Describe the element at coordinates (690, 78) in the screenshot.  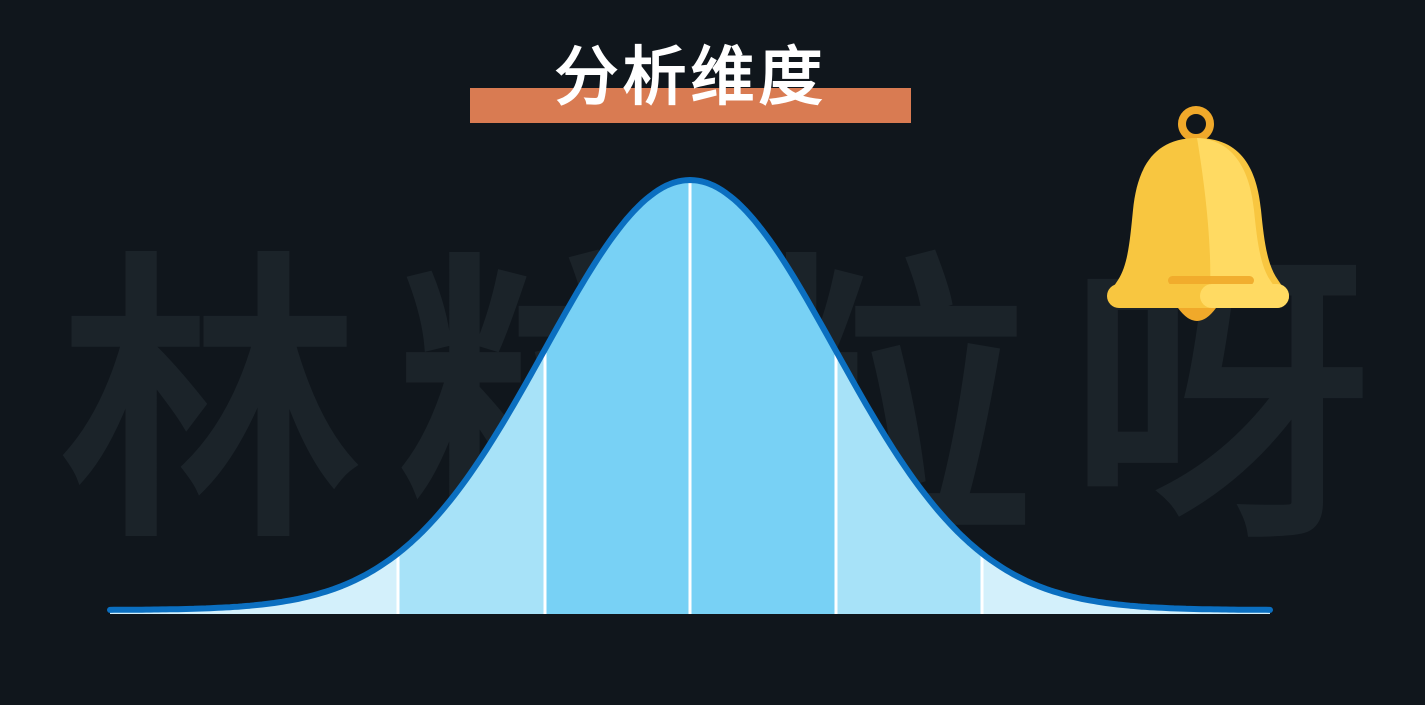
I see `page-title: 分析维度` at that location.